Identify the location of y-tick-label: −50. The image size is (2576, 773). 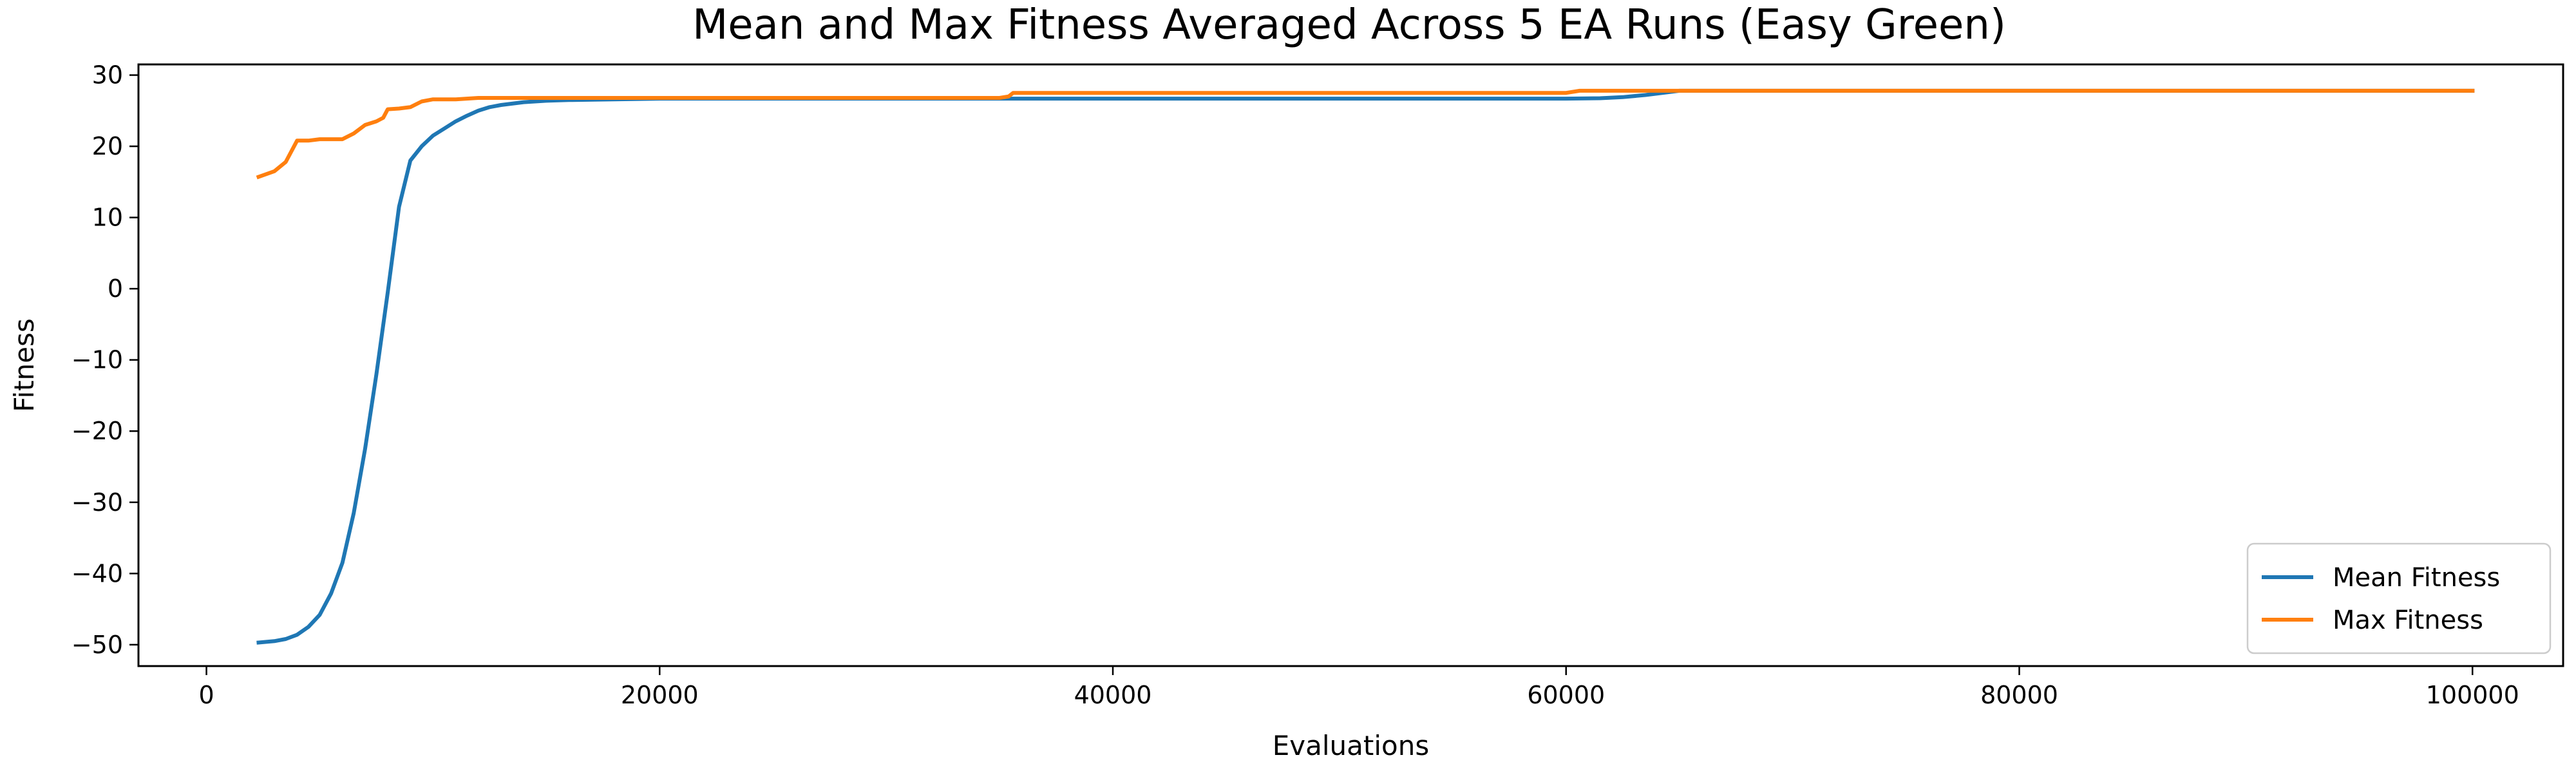
(97, 645).